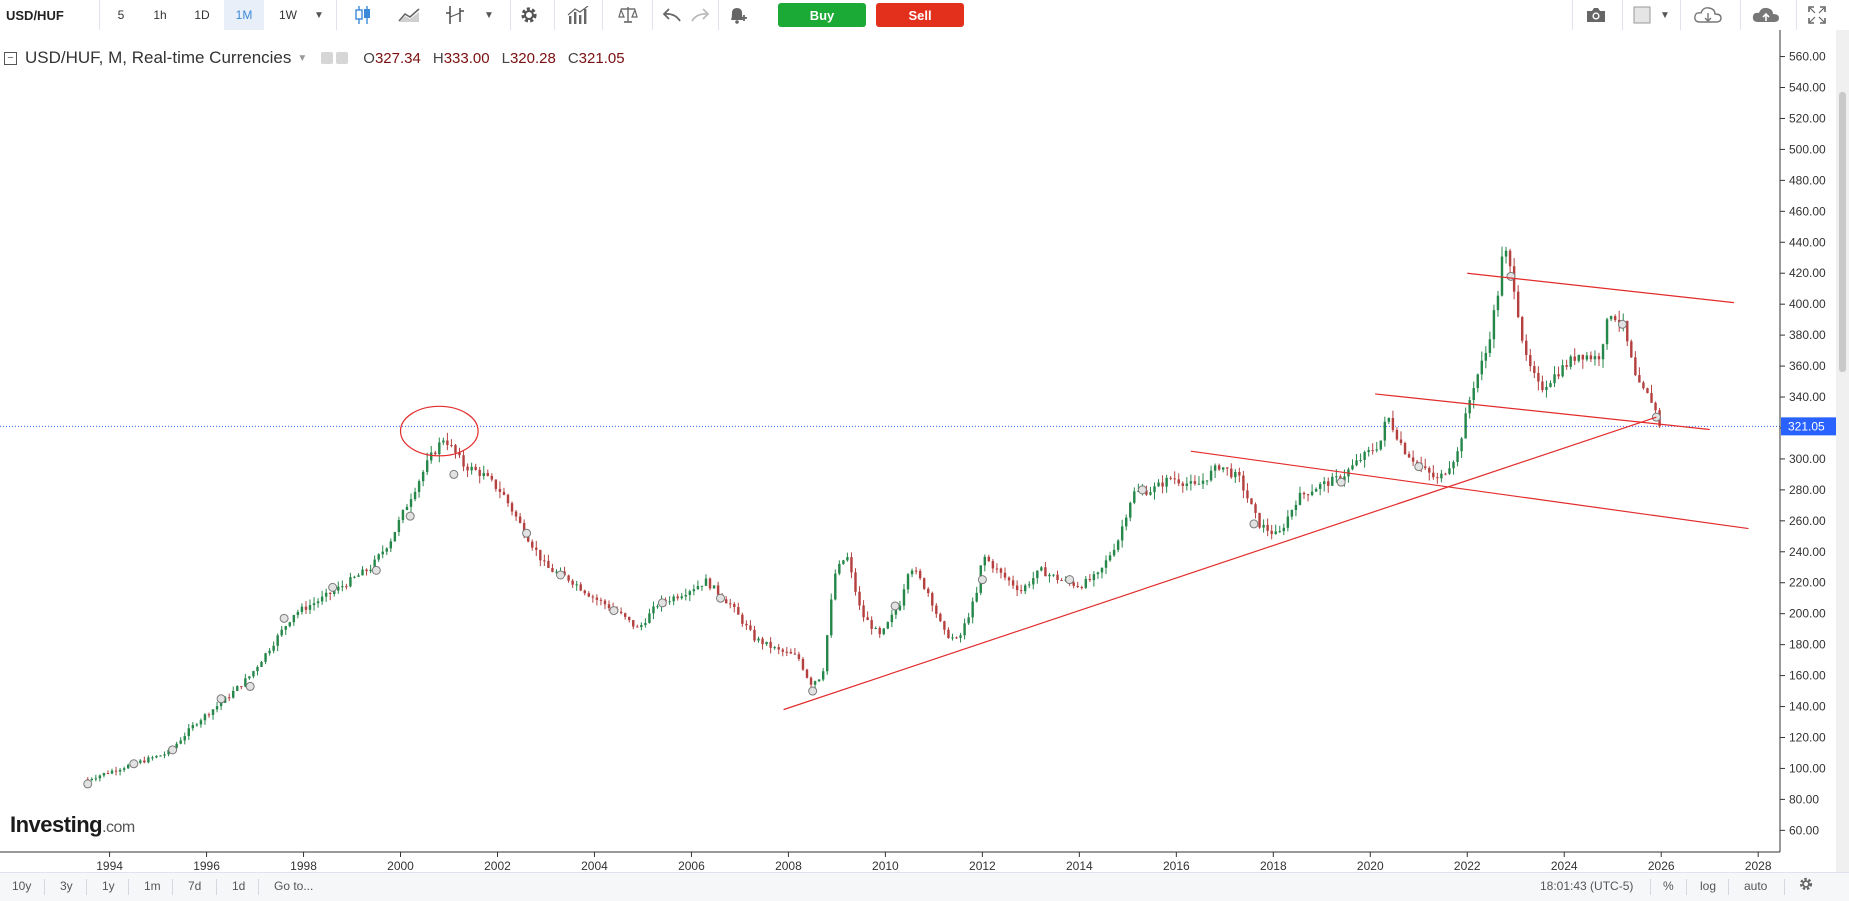 The height and width of the screenshot is (901, 1849). What do you see at coordinates (439, 431) in the screenshot?
I see `peak-ellipse-drawing` at bounding box center [439, 431].